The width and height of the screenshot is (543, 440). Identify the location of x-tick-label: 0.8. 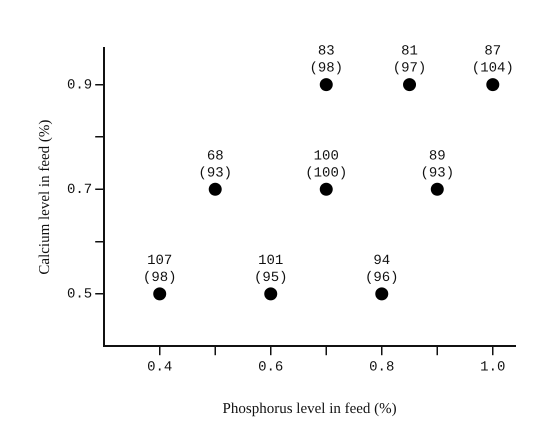
(381, 367).